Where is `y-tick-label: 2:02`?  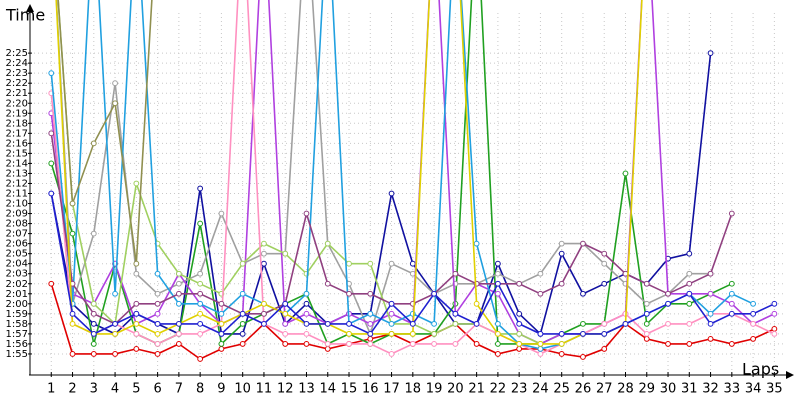 y-tick-label: 2:02 is located at coordinates (17, 284).